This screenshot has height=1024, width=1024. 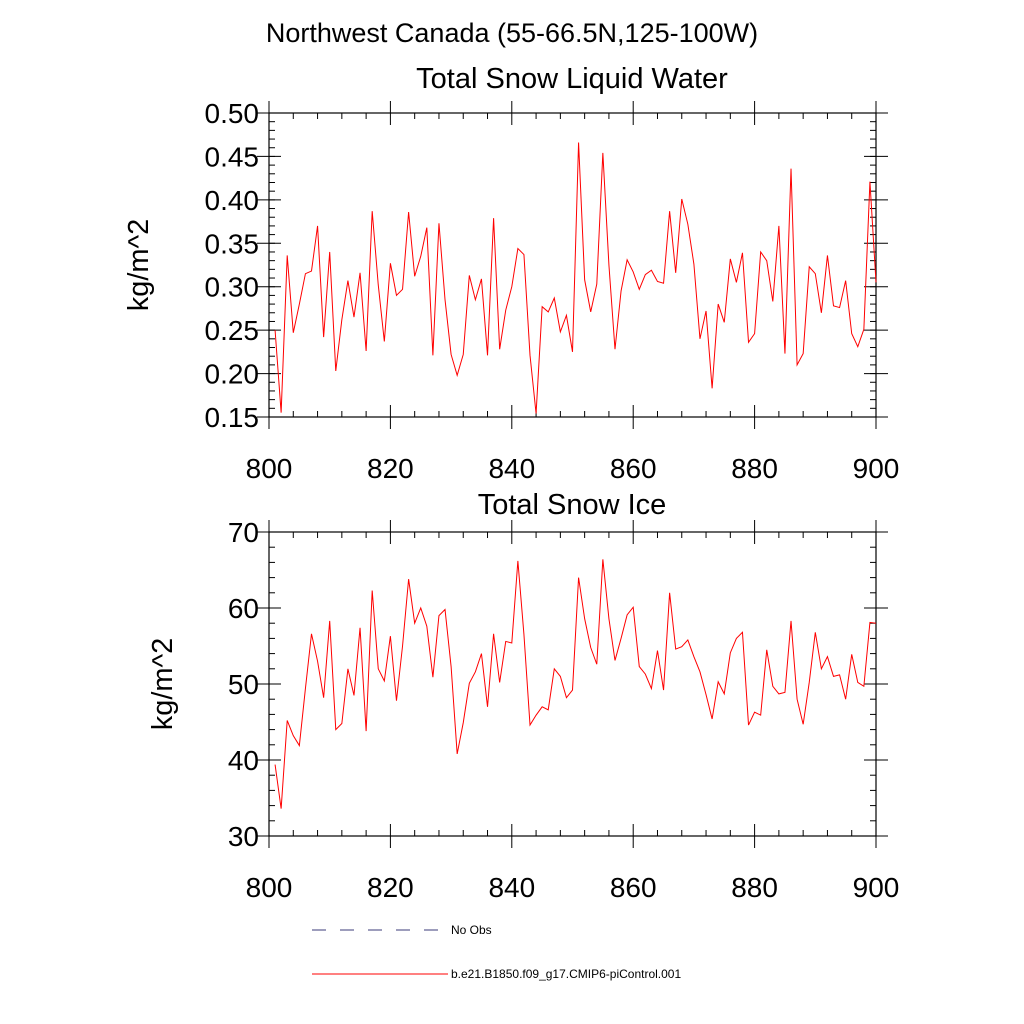 I want to click on y-tick-label: 60, so click(x=243, y=608).